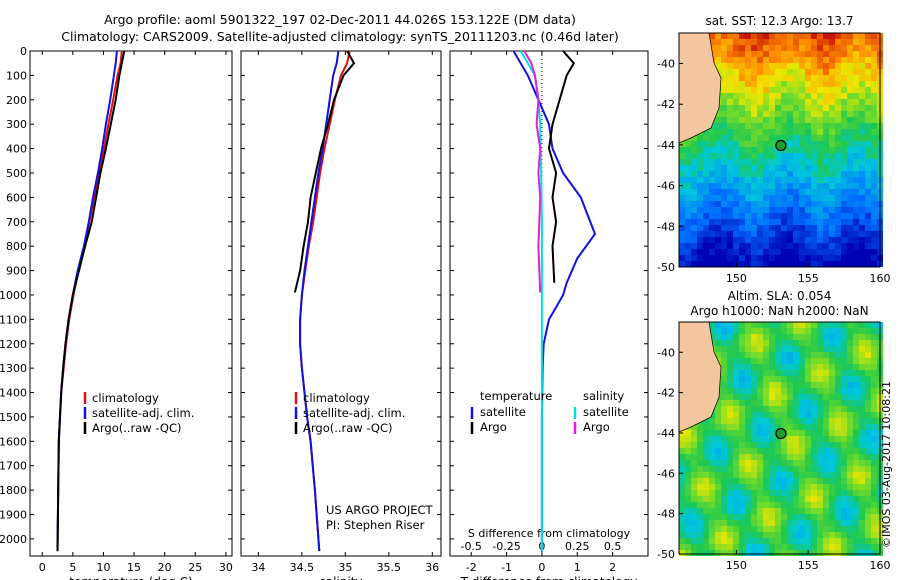 The height and width of the screenshot is (580, 900). I want to click on series-line-argo, so click(561, 166).